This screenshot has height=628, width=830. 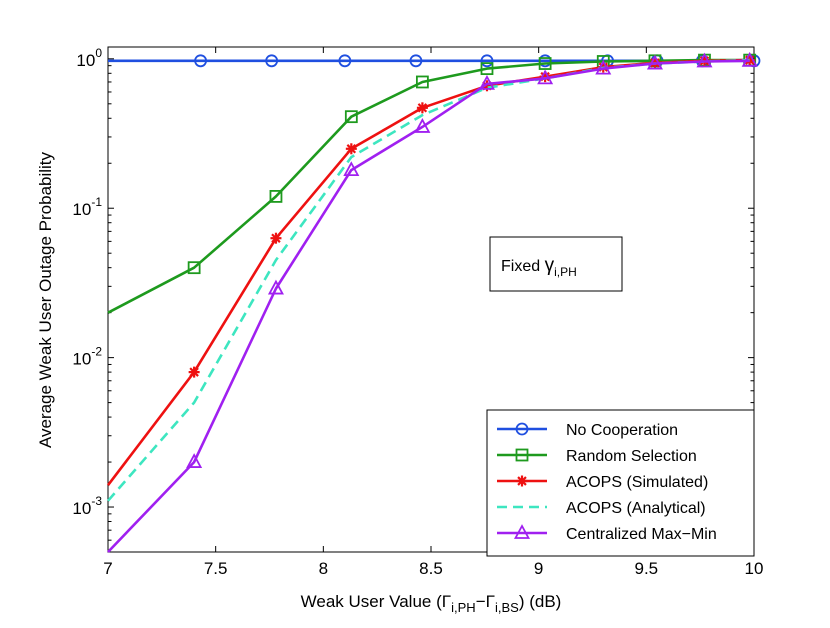 I want to click on legend-label-2: ACOPS (Simulated), so click(x=637, y=482).